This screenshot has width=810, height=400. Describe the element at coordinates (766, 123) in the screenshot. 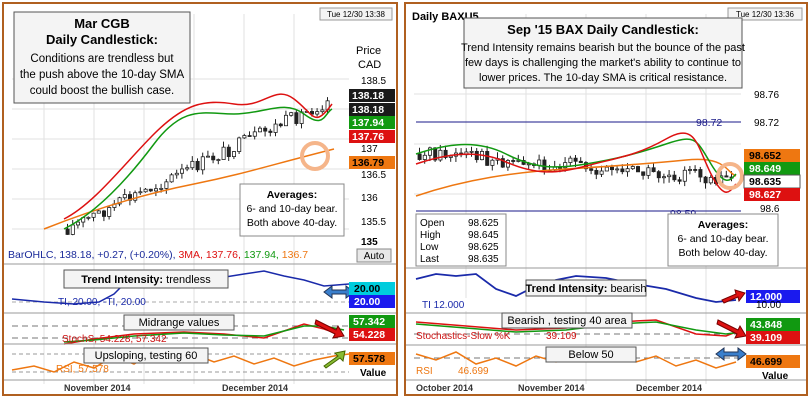

I see `right-tick-2: 98.72` at that location.